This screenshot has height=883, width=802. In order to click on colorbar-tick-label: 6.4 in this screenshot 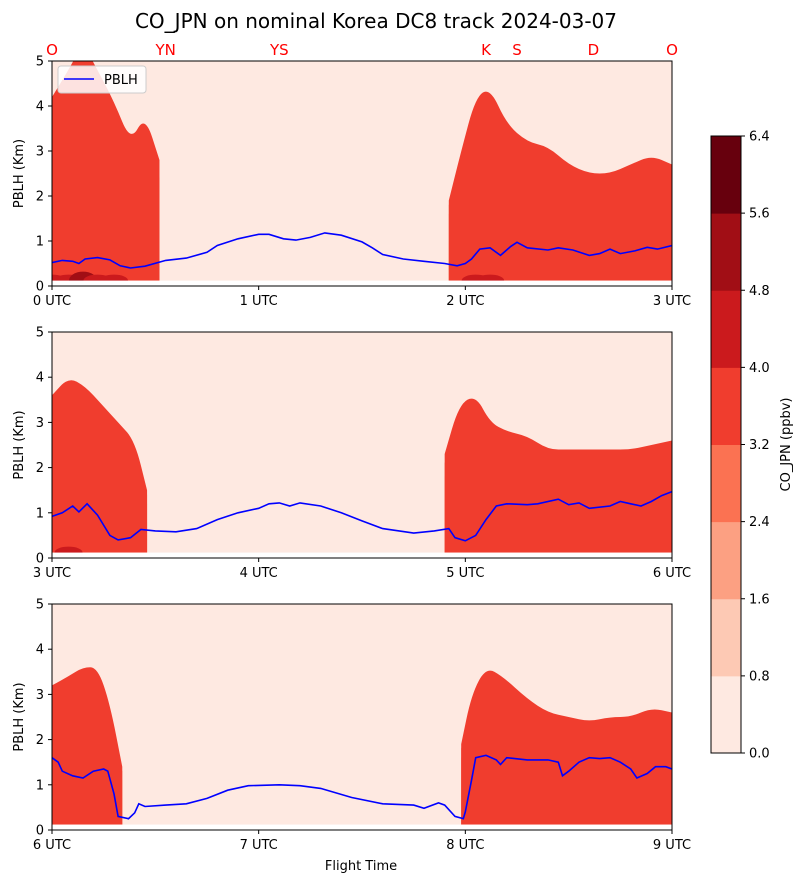, I will do `click(759, 137)`.